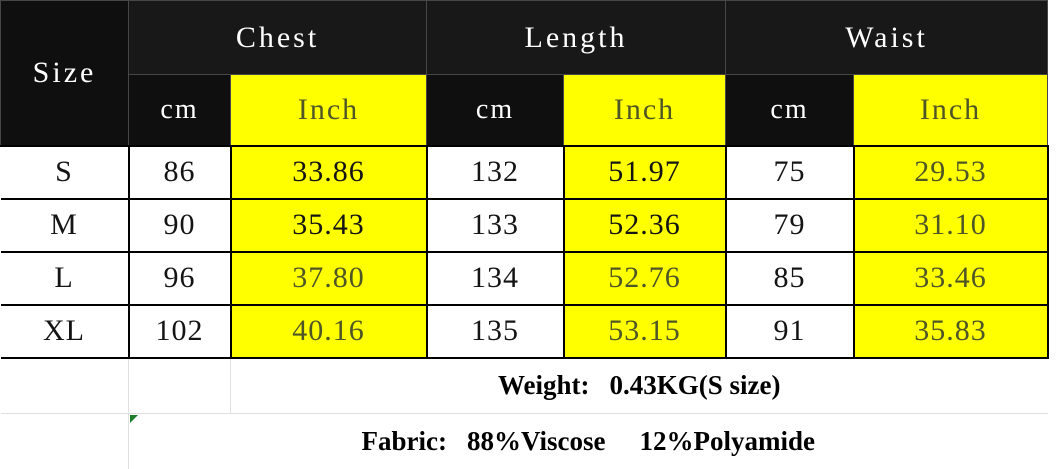  I want to click on table-row-l: L 96 37.80 134 52.76 85 33.46, so click(524, 278).